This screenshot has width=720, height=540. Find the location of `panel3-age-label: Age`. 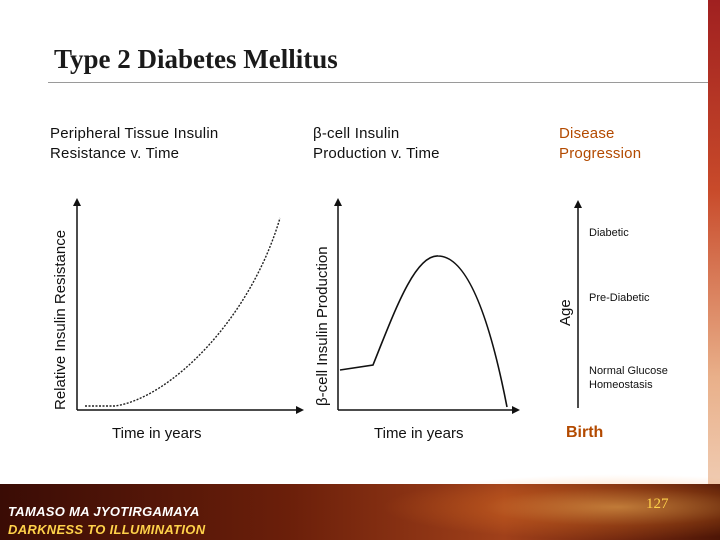

panel3-age-label: Age is located at coordinates (565, 312).